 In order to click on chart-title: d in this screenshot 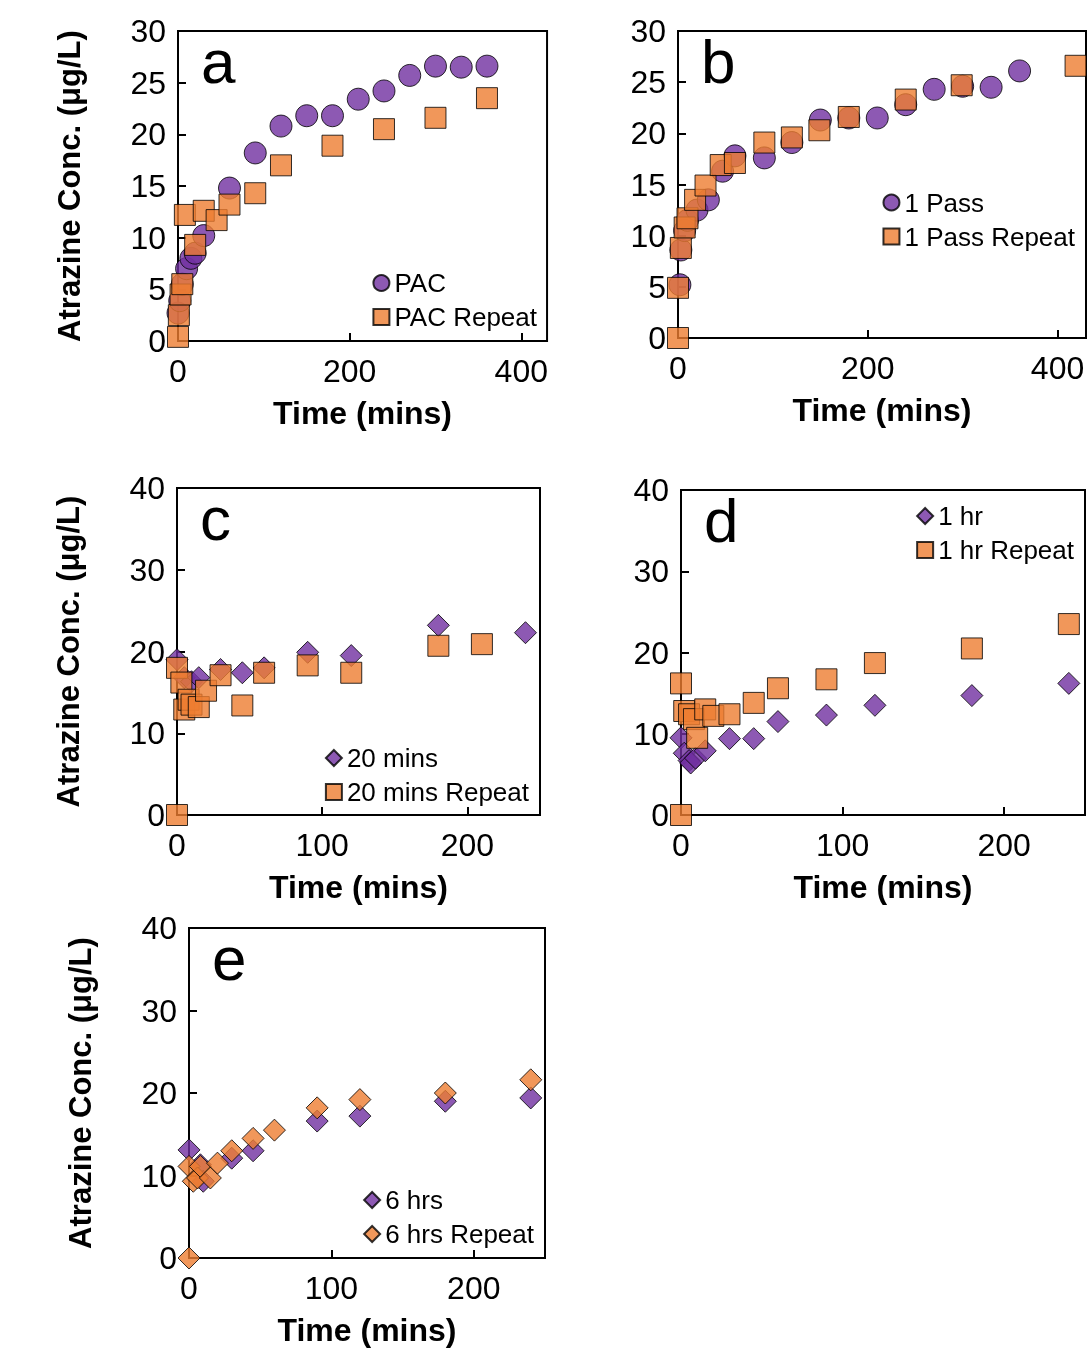, I will do `click(721, 520)`.